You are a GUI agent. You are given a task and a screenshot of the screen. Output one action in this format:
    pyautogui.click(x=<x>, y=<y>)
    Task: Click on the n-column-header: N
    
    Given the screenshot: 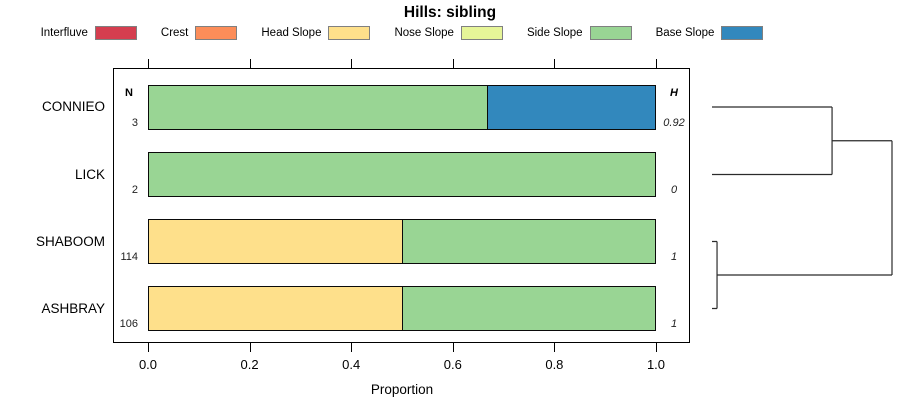 What is the action you would take?
    pyautogui.click(x=129, y=92)
    